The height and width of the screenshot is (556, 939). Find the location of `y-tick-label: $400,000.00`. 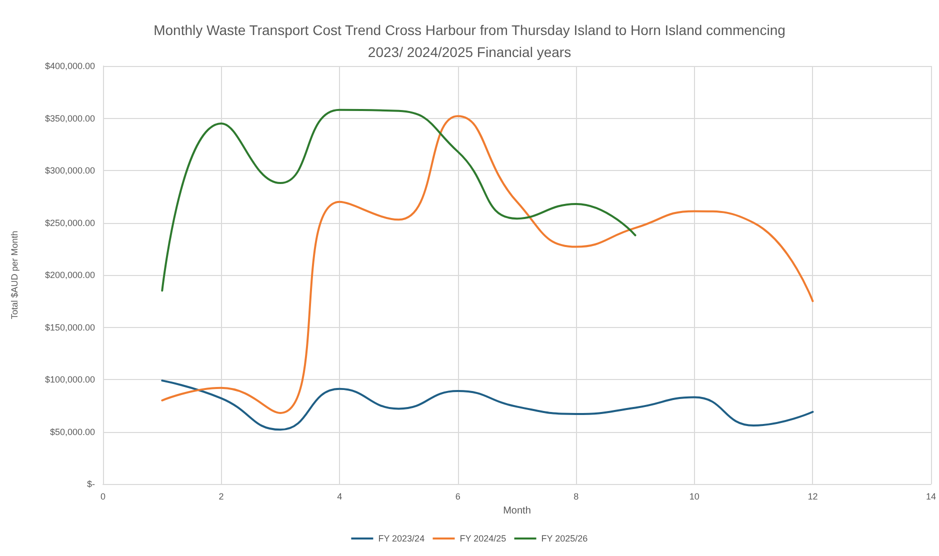

y-tick-label: $400,000.00 is located at coordinates (69, 66).